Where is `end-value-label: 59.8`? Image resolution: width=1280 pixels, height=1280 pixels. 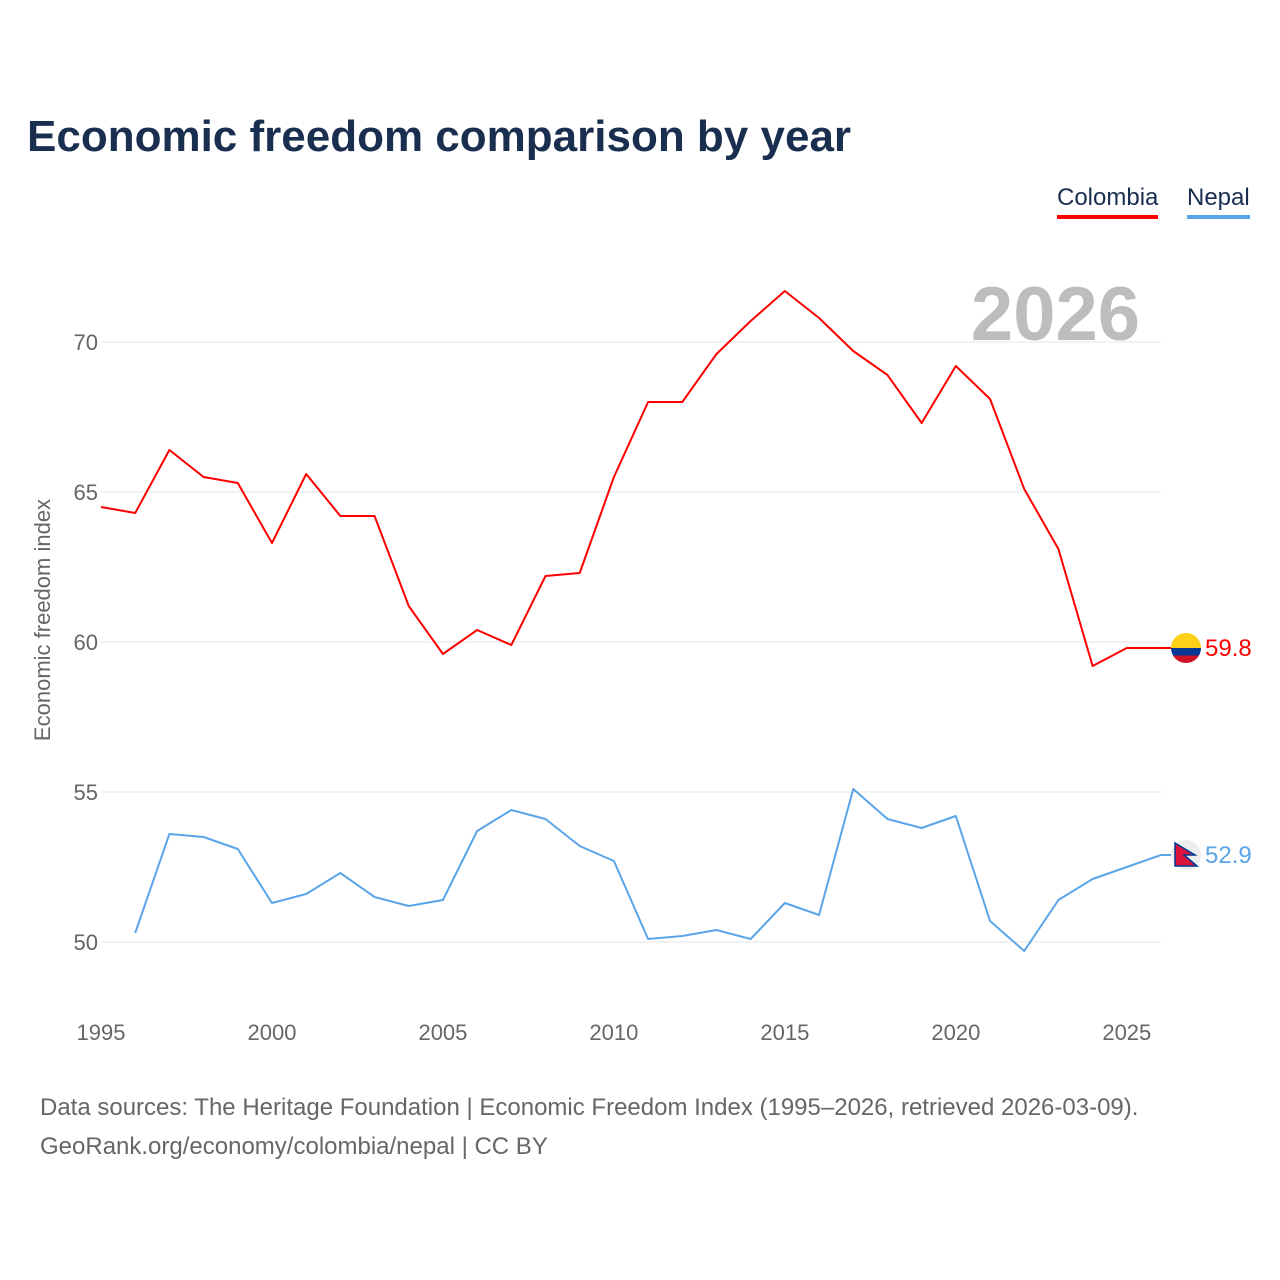 end-value-label: 59.8 is located at coordinates (1228, 648).